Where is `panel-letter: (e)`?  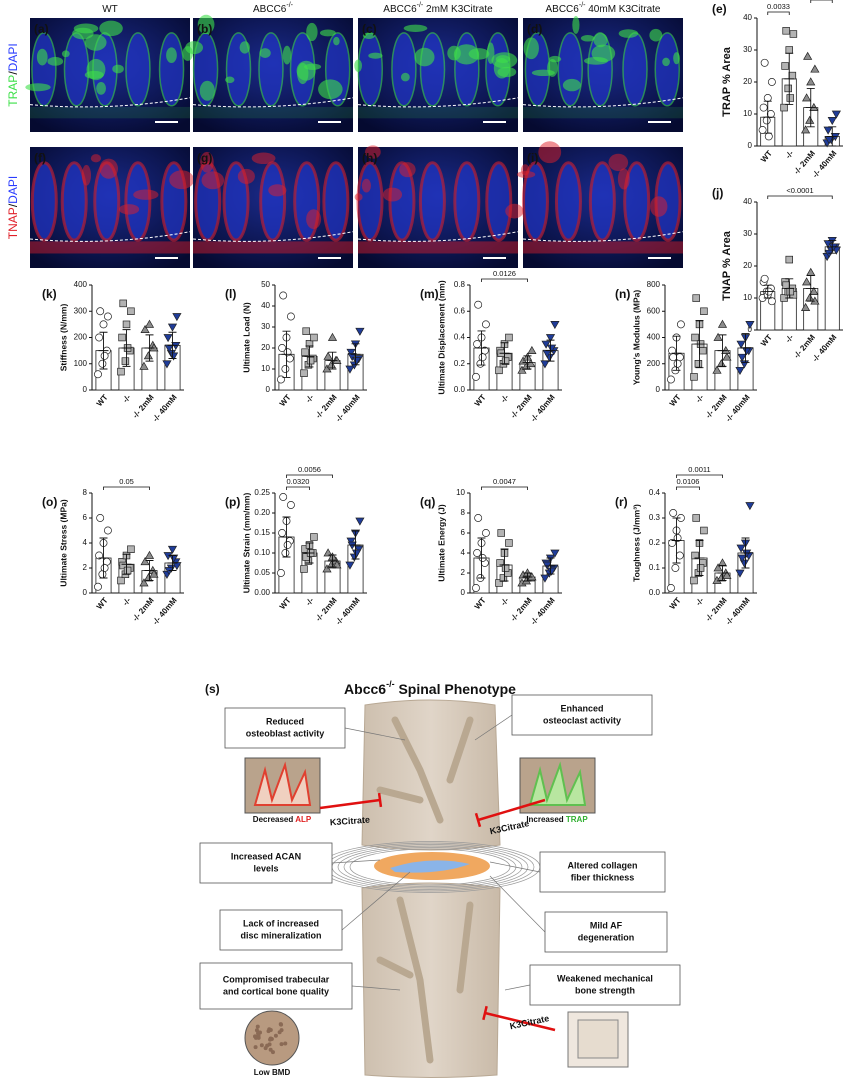
panel-letter: (e) is located at coordinates (719, 9).